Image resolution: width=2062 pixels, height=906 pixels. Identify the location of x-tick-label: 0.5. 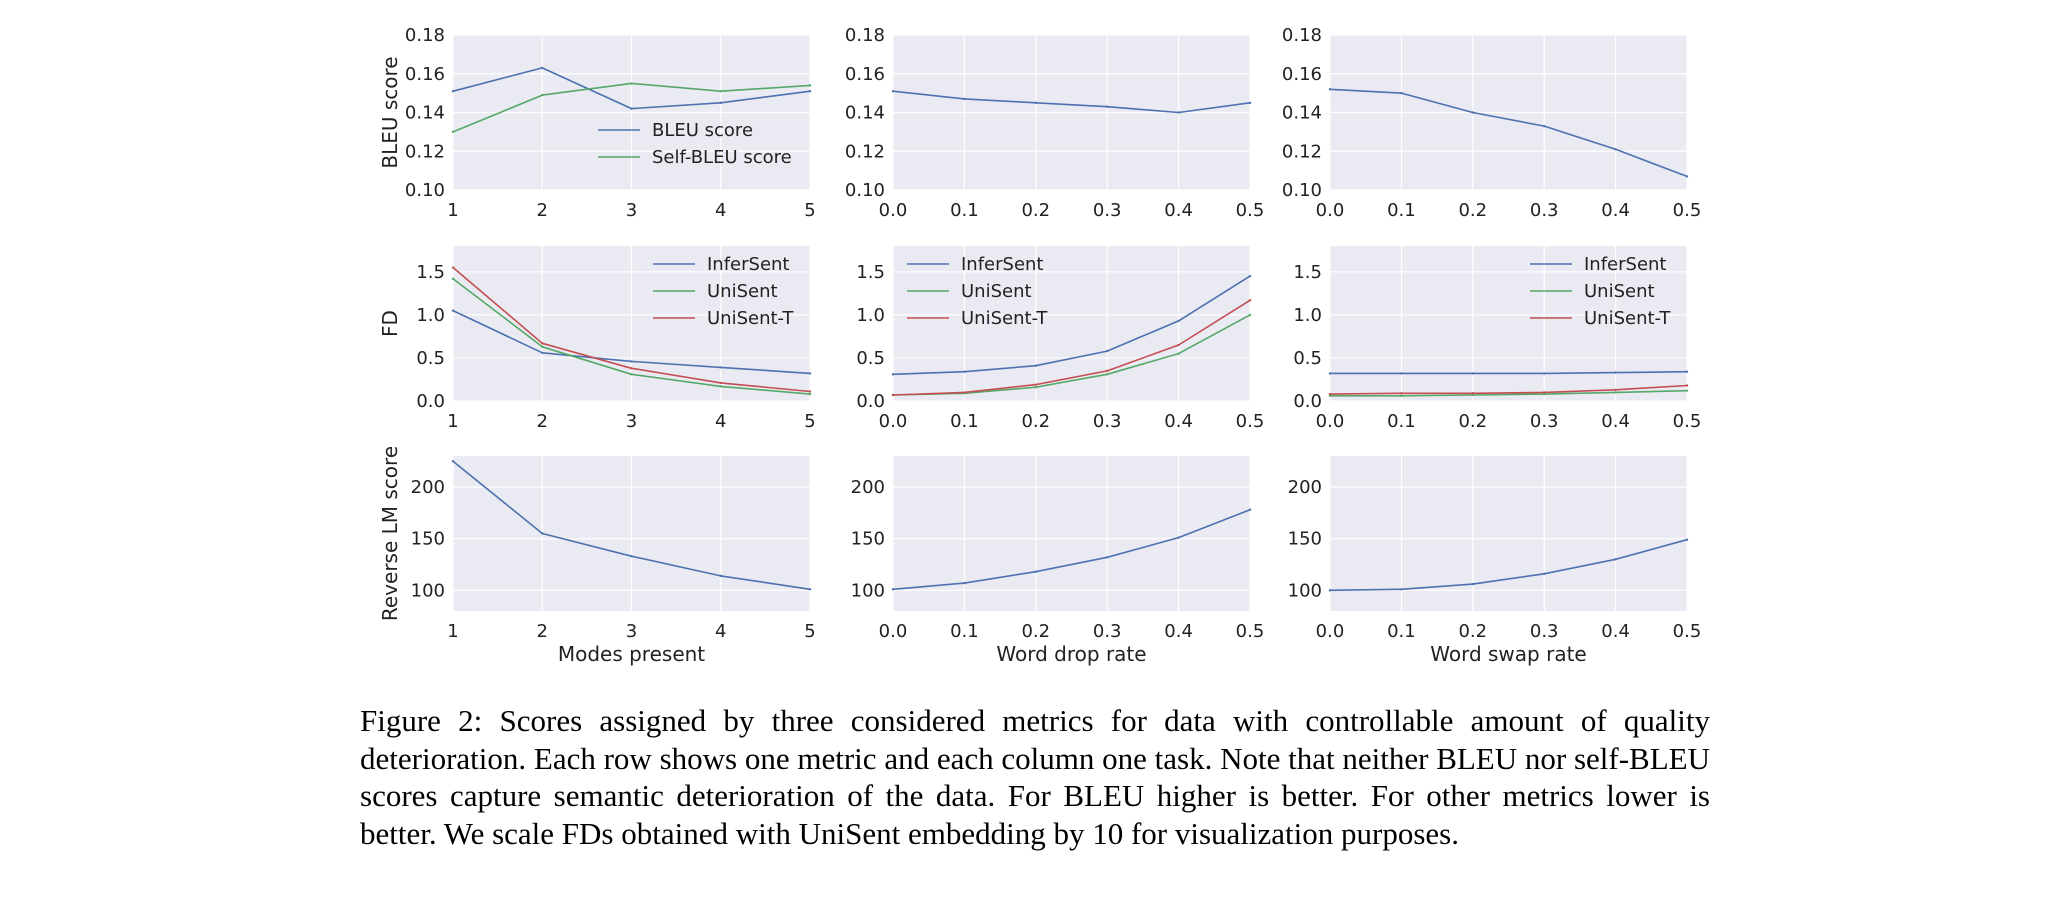
(1687, 421).